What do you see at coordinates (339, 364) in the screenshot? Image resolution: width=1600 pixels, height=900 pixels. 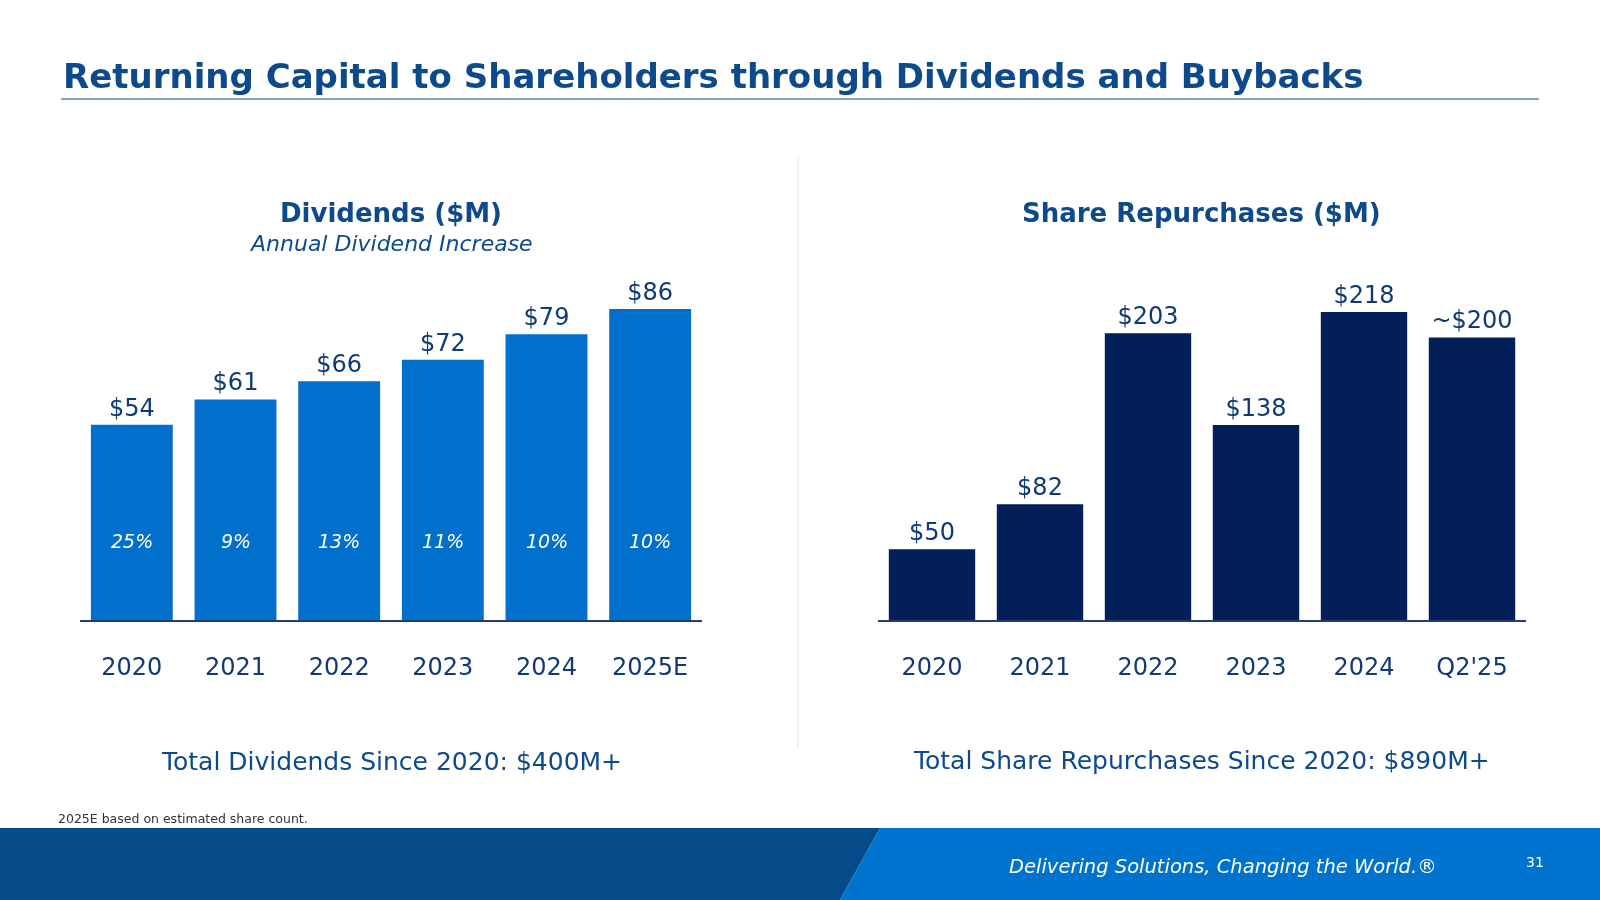 I see `data-label: $66` at bounding box center [339, 364].